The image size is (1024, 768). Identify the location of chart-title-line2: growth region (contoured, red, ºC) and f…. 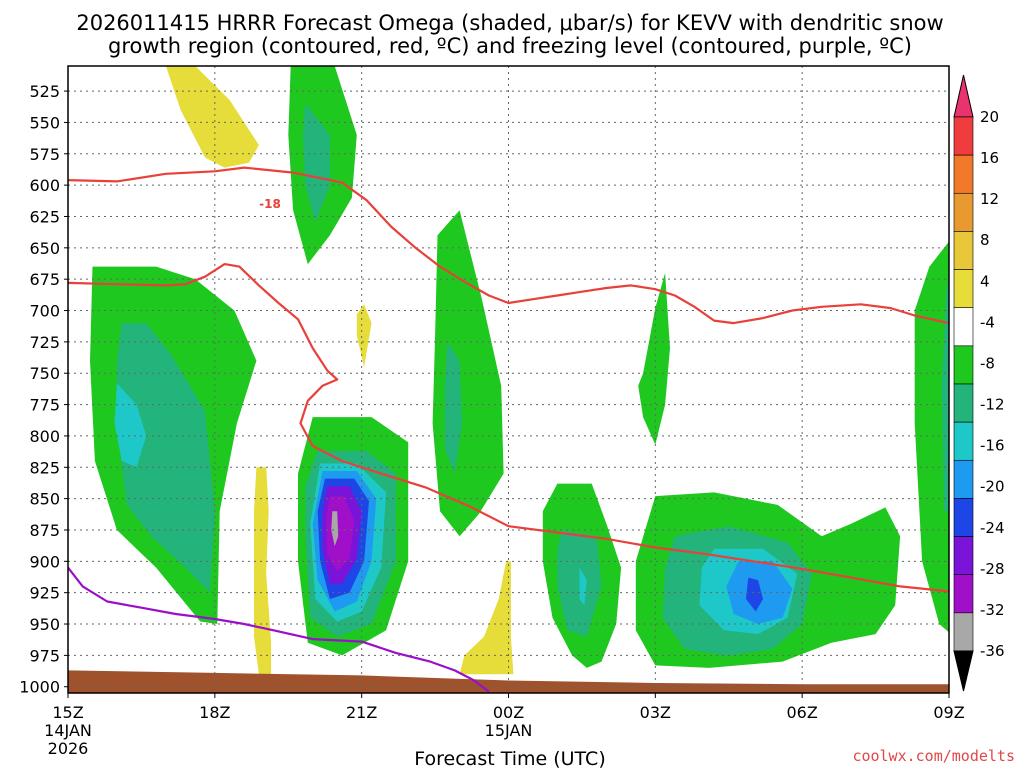
(510, 46).